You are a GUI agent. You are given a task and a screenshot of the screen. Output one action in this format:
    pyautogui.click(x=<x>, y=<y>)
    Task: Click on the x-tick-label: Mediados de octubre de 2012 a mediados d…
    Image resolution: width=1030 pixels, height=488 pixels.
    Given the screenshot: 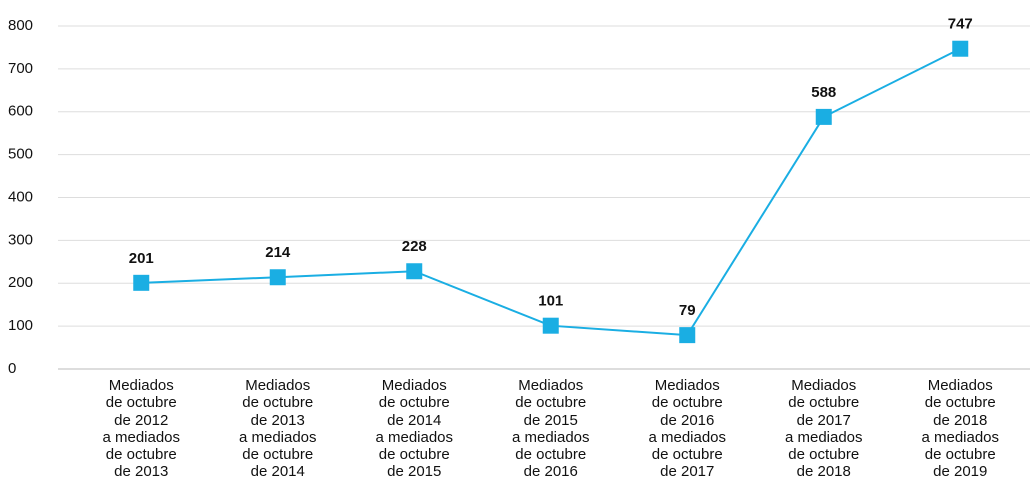 What is the action you would take?
    pyautogui.click(x=141, y=429)
    